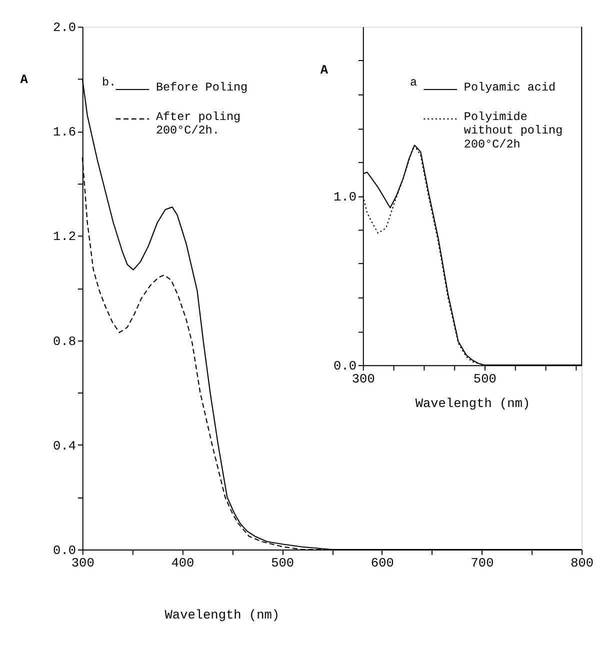 The image size is (613, 651). What do you see at coordinates (109, 83) in the screenshot?
I see `legend-title: b.` at bounding box center [109, 83].